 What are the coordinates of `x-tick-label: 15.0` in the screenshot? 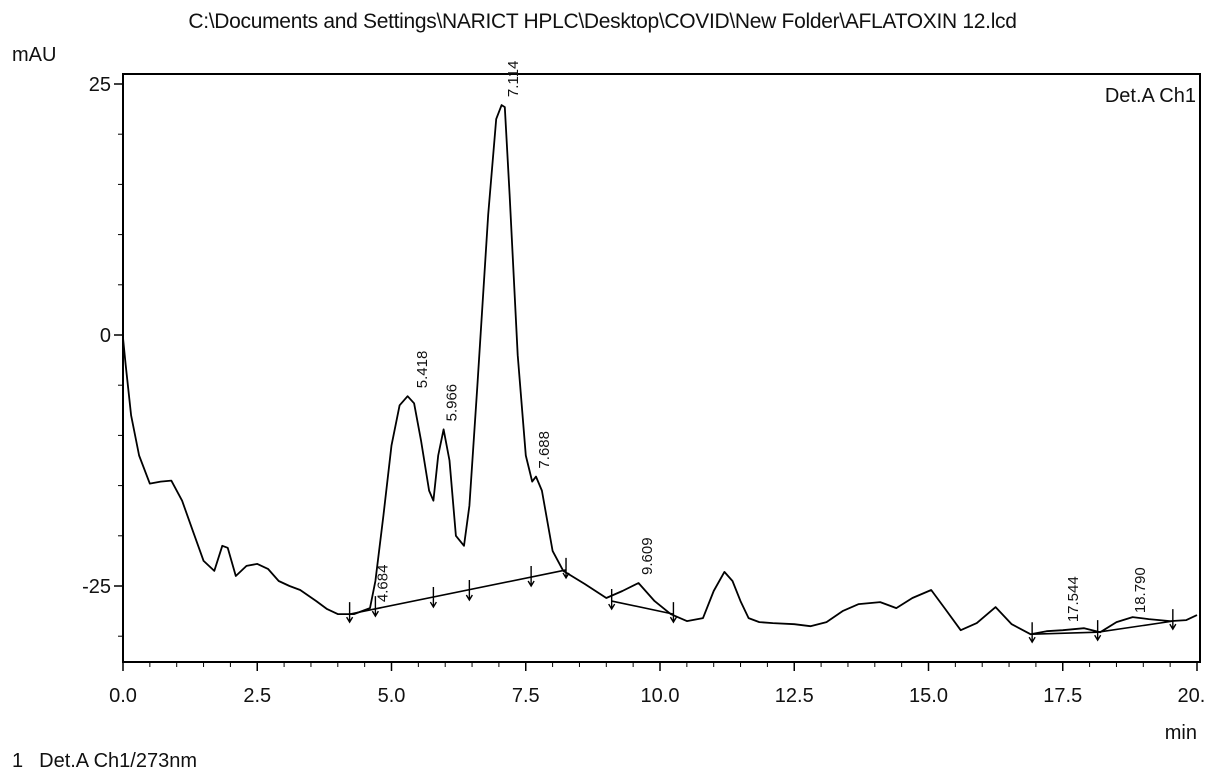 It's located at (928, 696).